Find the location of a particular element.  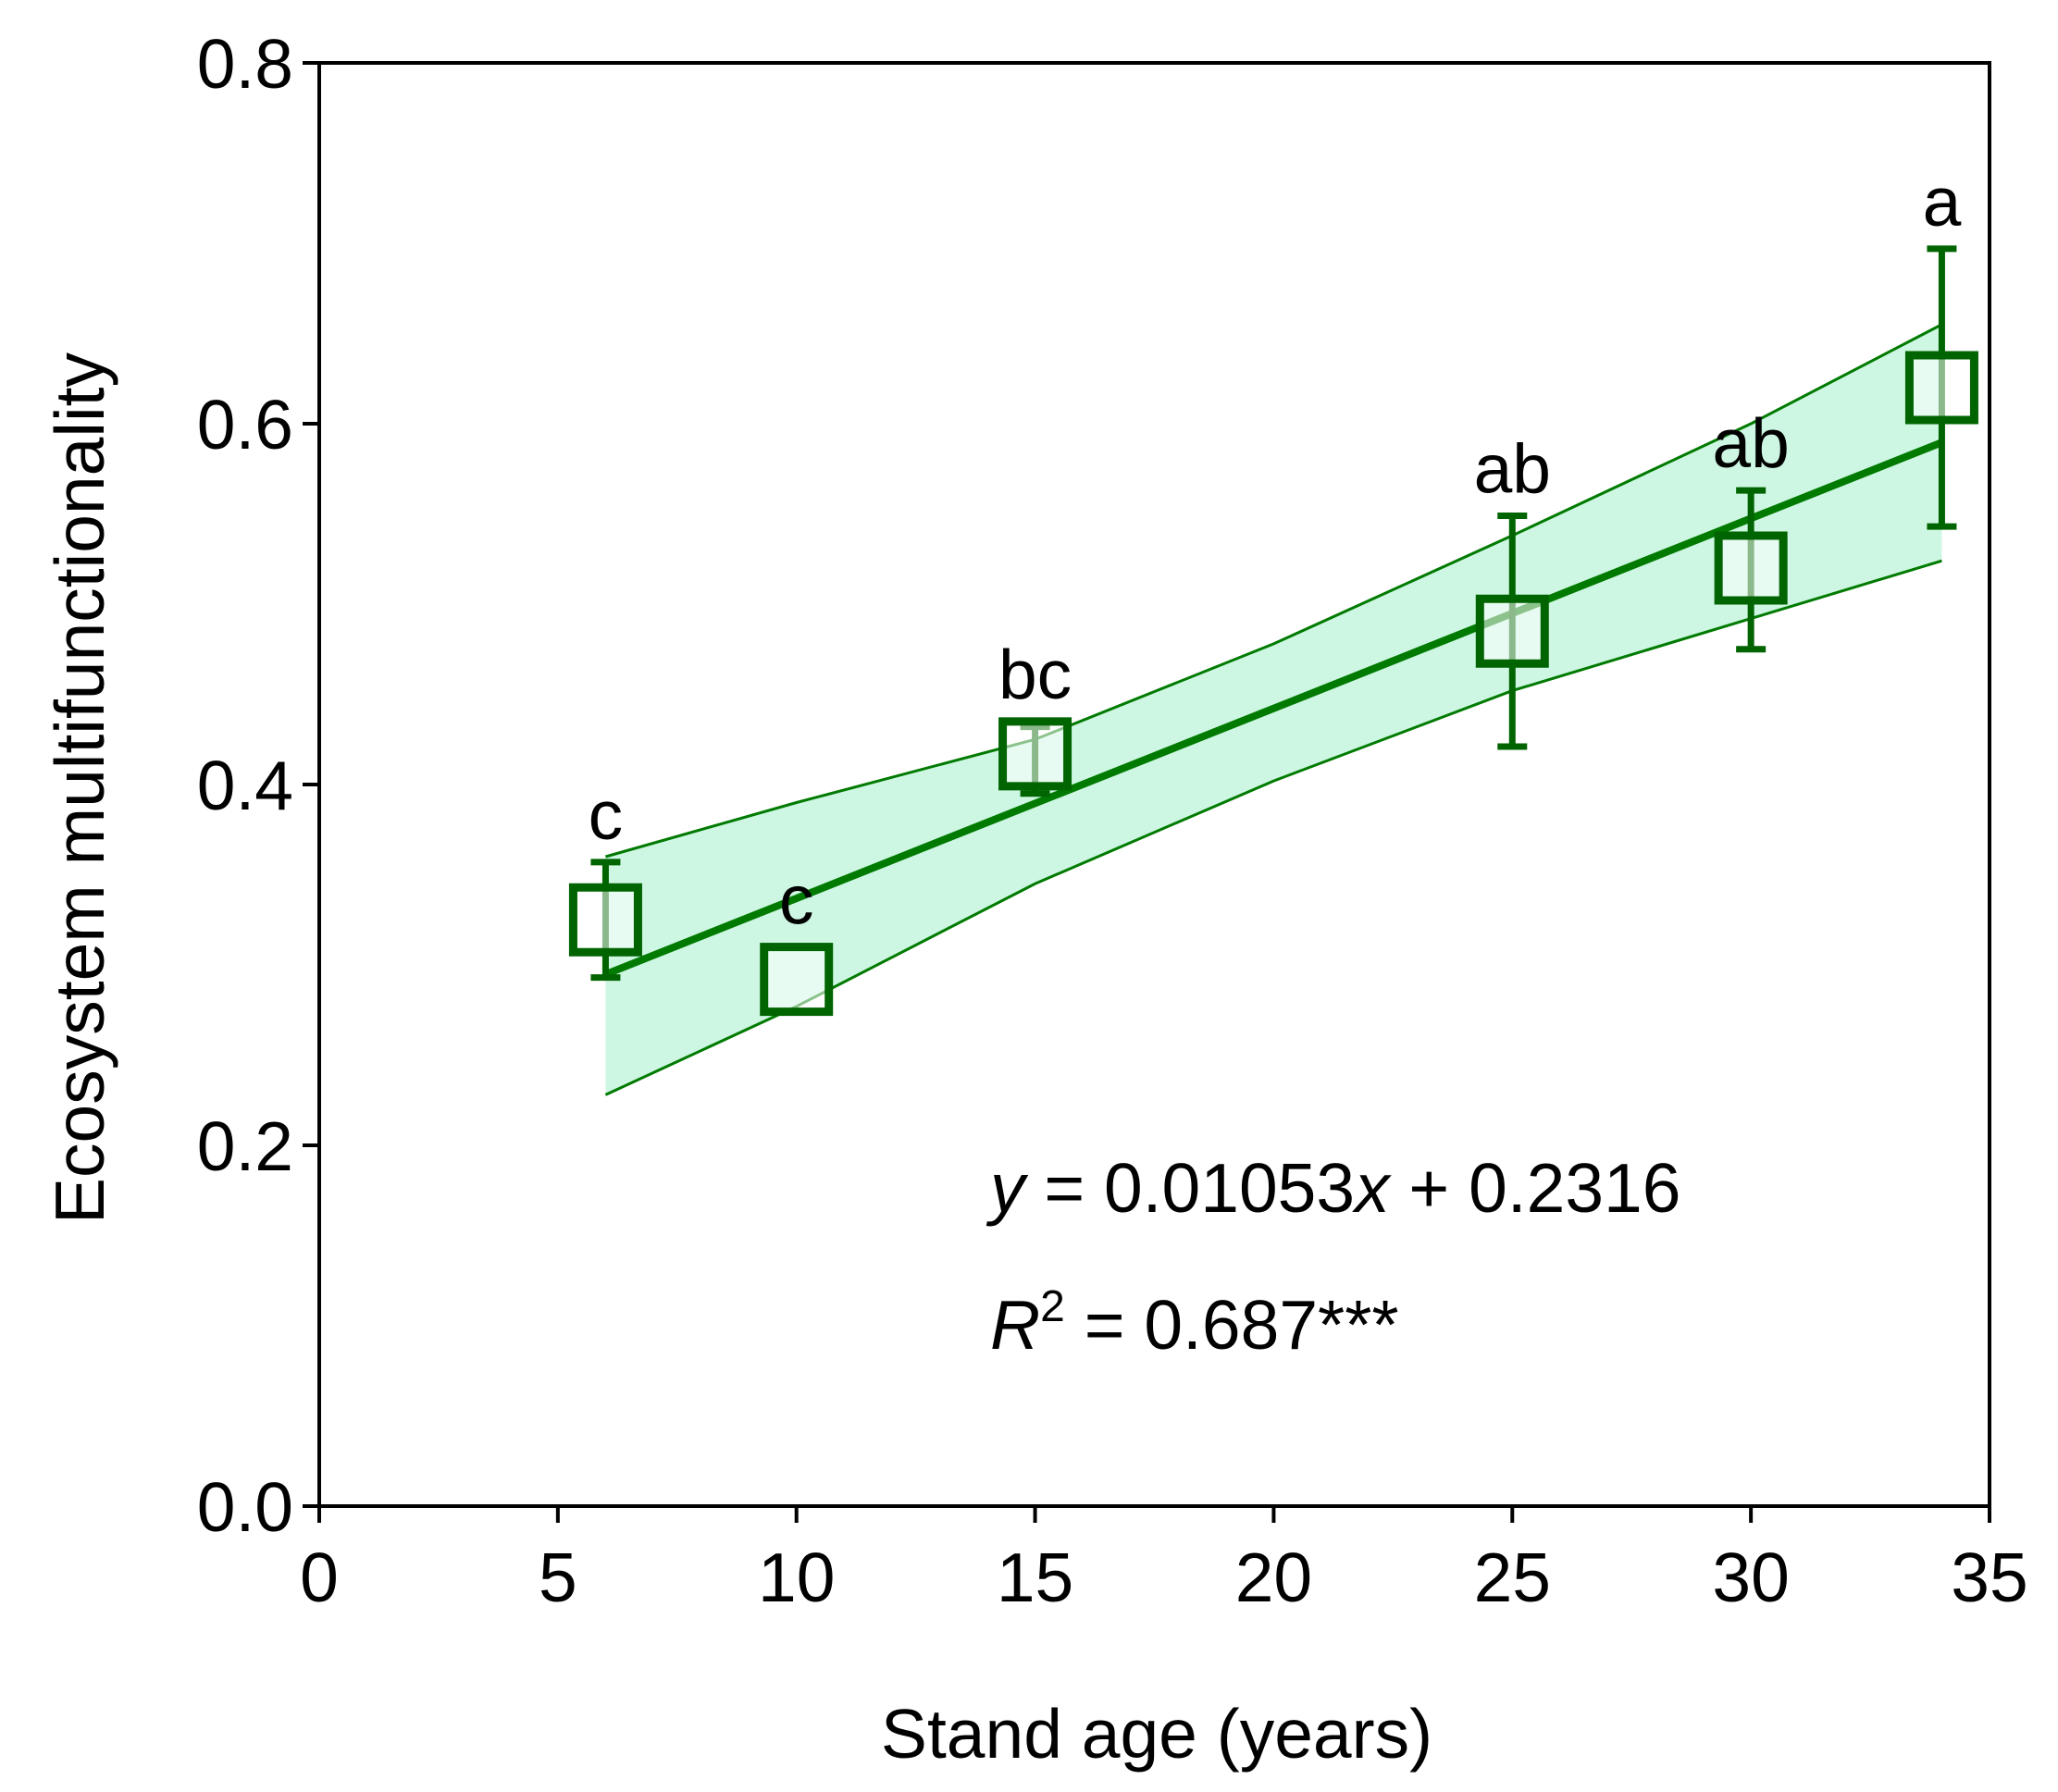

x-tick-label: 35 is located at coordinates (1989, 1578).